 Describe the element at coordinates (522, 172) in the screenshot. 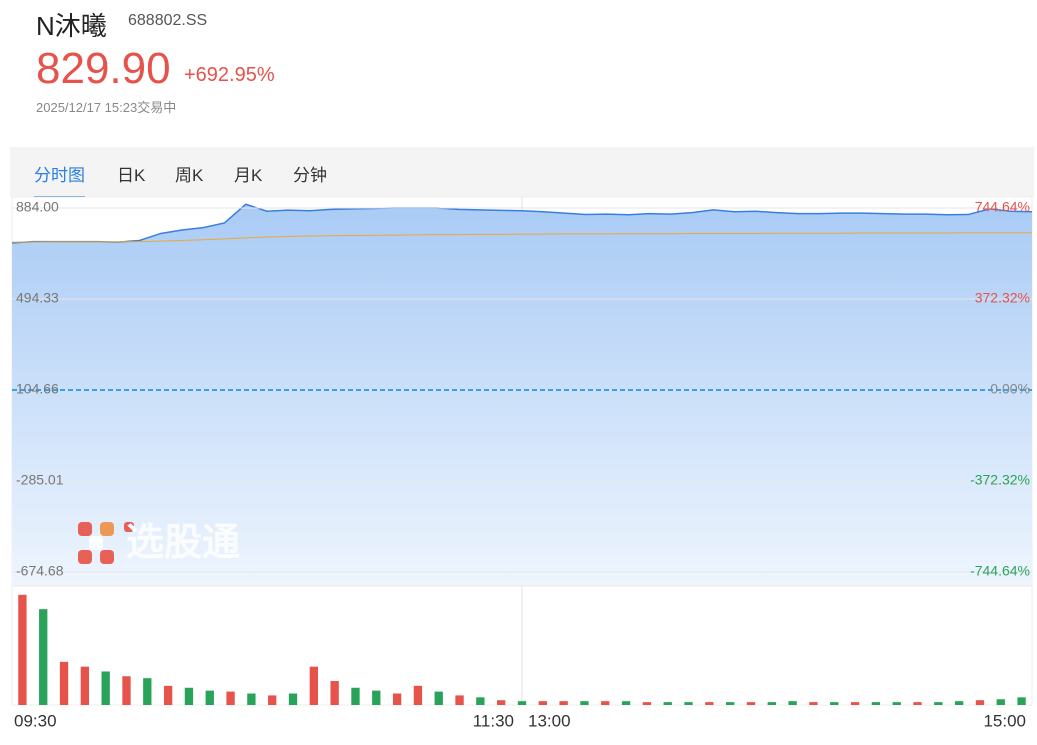

I see `tab-bar: 分时图 日K 周K 月K 分钟` at that location.